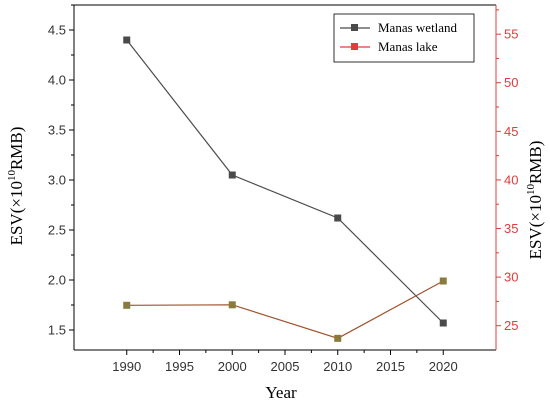  What do you see at coordinates (57, 130) in the screenshot?
I see `left-tick-label: 3.5` at bounding box center [57, 130].